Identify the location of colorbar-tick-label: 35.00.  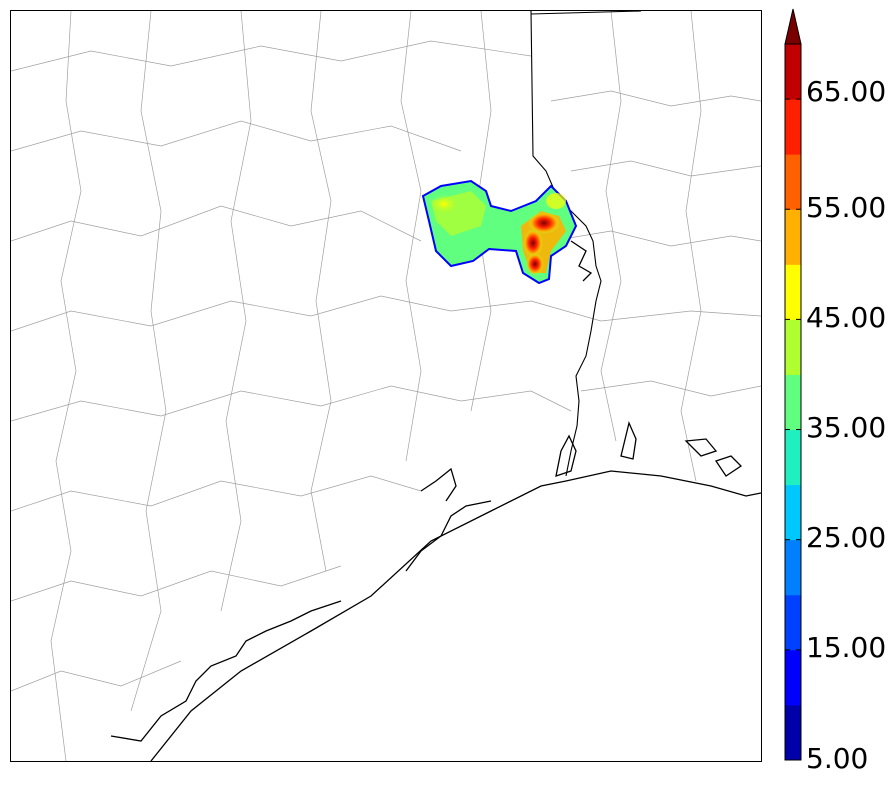
(846, 427).